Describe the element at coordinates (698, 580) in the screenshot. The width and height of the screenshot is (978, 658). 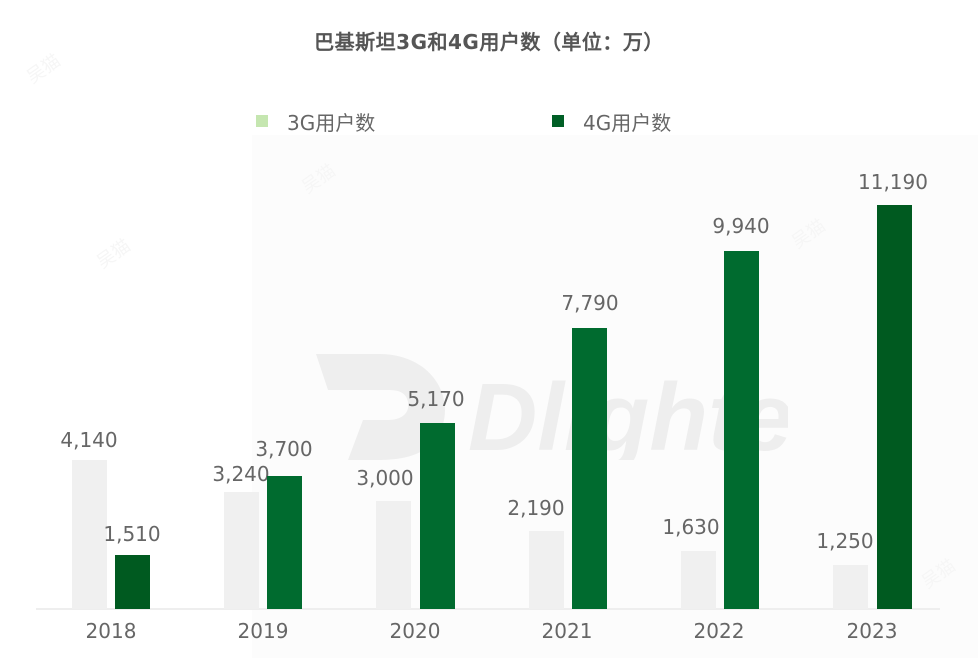
I see `bar-3g-2022` at that location.